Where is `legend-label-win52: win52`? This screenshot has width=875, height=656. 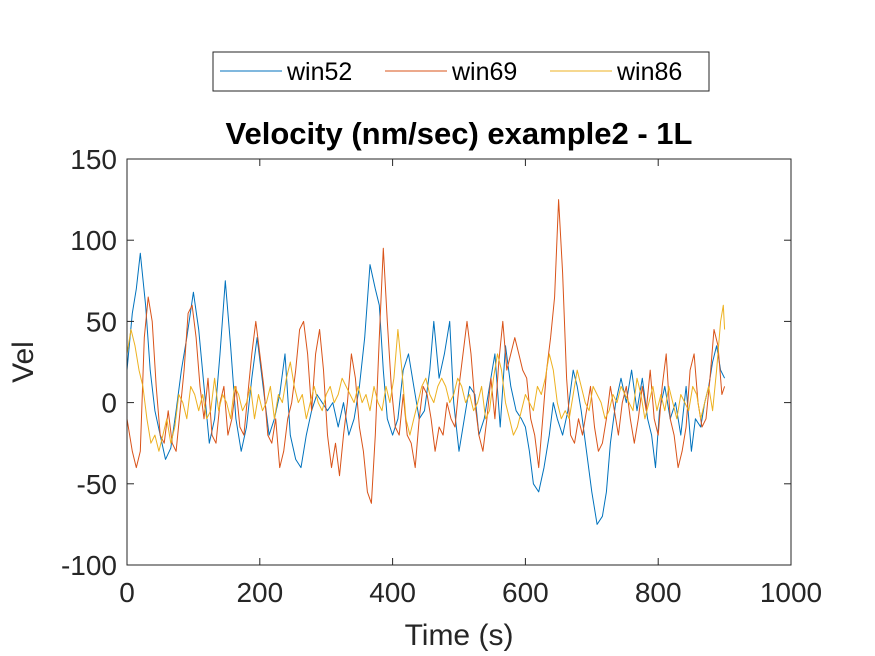
legend-label-win52: win52 is located at coordinates (319, 72).